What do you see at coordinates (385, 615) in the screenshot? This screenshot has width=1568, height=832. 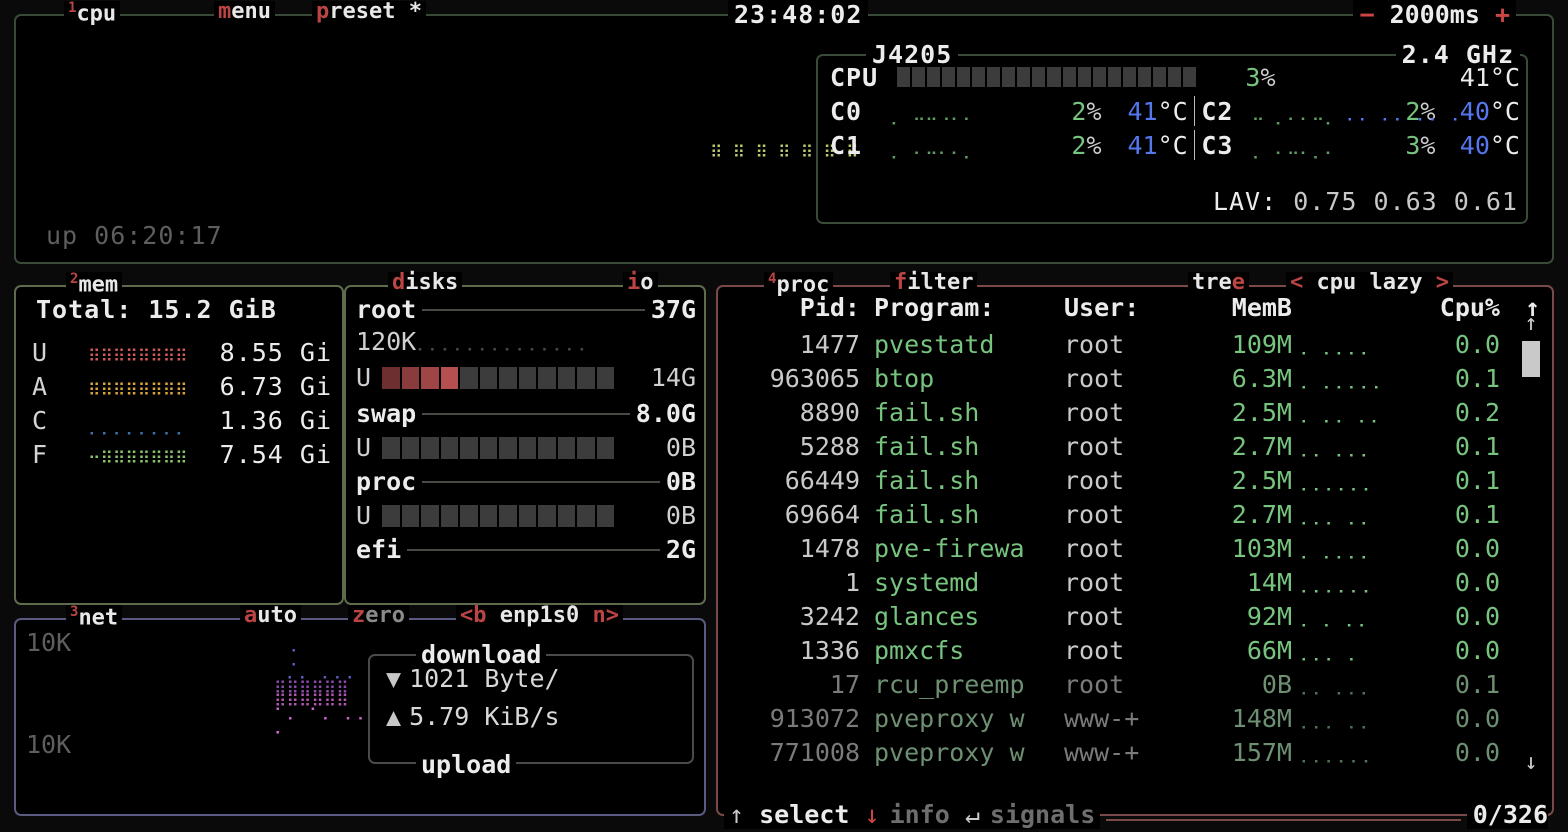 I see `net-zero-label: ero` at bounding box center [385, 615].